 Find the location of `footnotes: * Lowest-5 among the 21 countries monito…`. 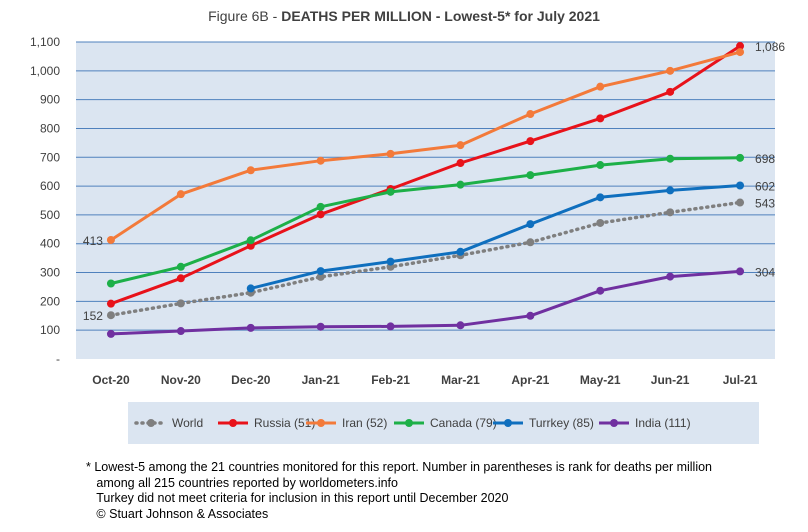

footnotes: * Lowest-5 among the 21 countries monito… is located at coordinates (436, 491).